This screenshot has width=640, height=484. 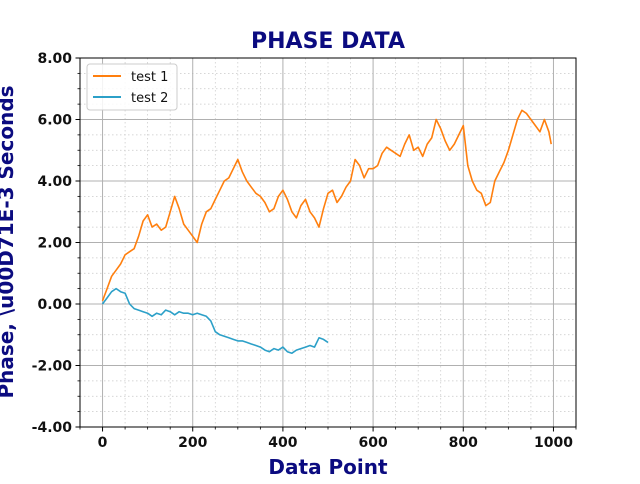 What do you see at coordinates (149, 77) in the screenshot?
I see `legend-label-test-1: test 1` at bounding box center [149, 77].